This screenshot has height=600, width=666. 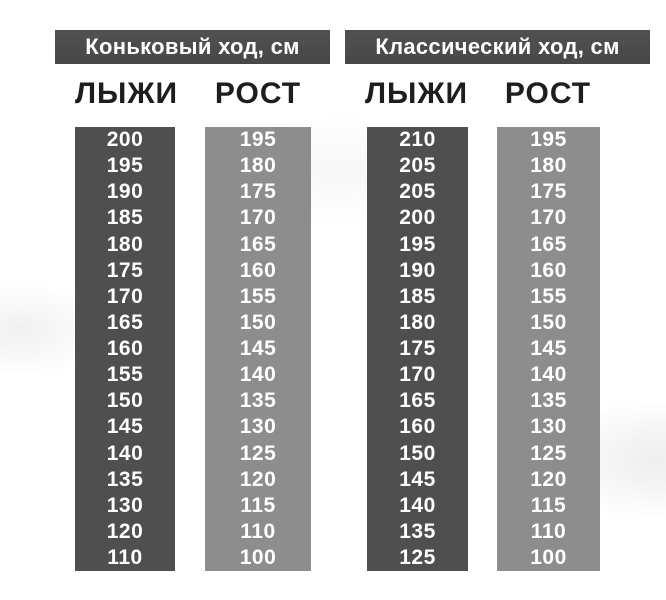 What do you see at coordinates (548, 93) in the screenshot?
I see `classic-height-column-header: РОСТ` at bounding box center [548, 93].